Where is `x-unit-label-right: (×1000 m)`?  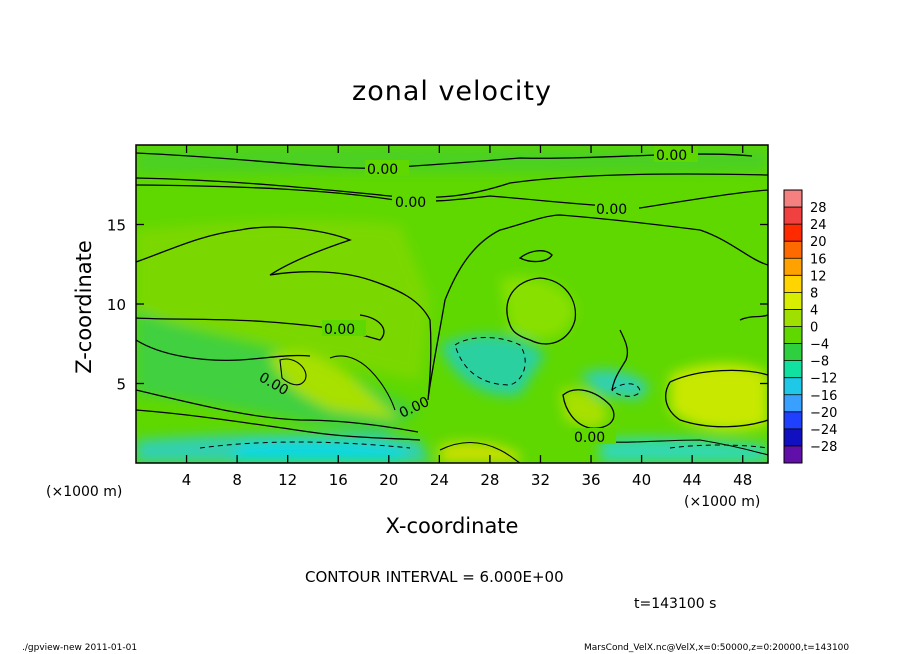 x-unit-label-right: (×1000 m) is located at coordinates (722, 502).